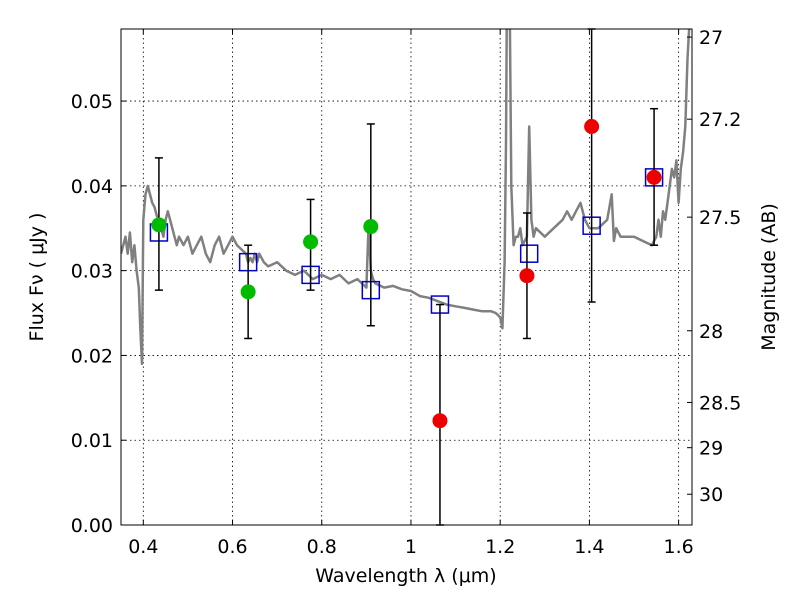 This screenshot has width=800, height=600. What do you see at coordinates (711, 332) in the screenshot?
I see `right-tick-label: 28` at bounding box center [711, 332].